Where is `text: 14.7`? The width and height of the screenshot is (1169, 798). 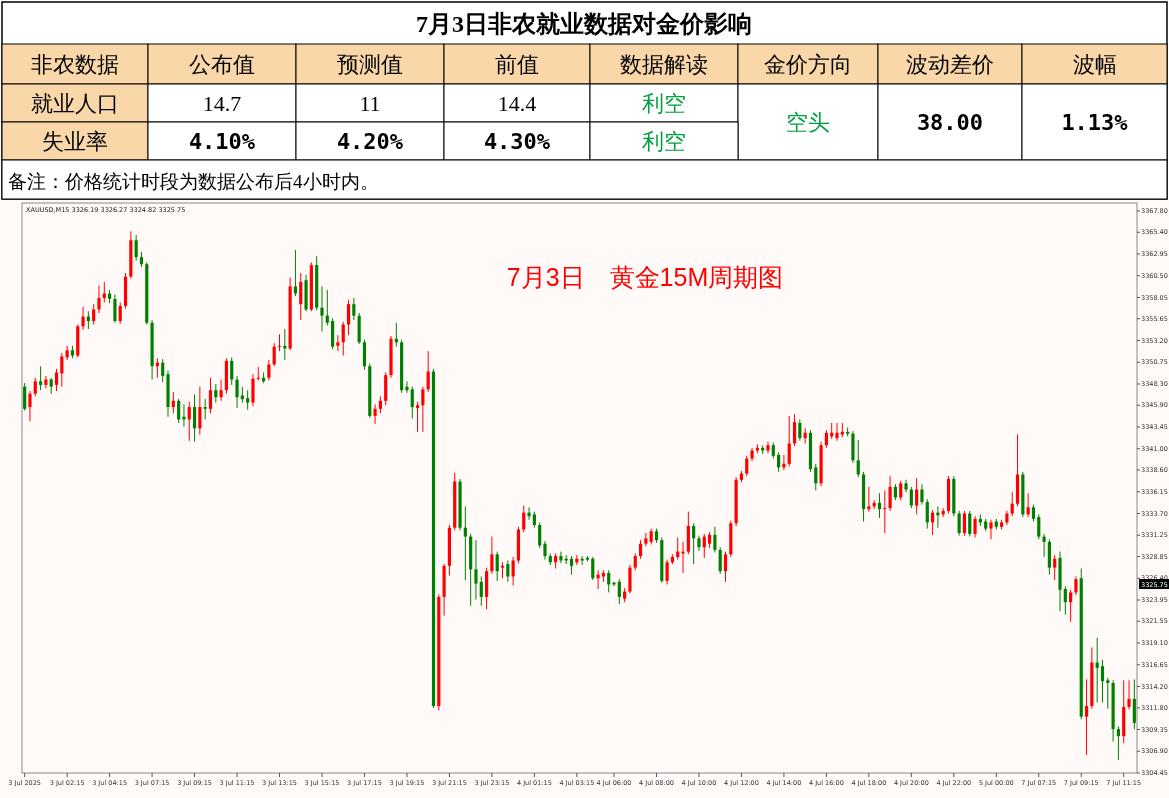
text: 14.7 is located at coordinates (222, 103).